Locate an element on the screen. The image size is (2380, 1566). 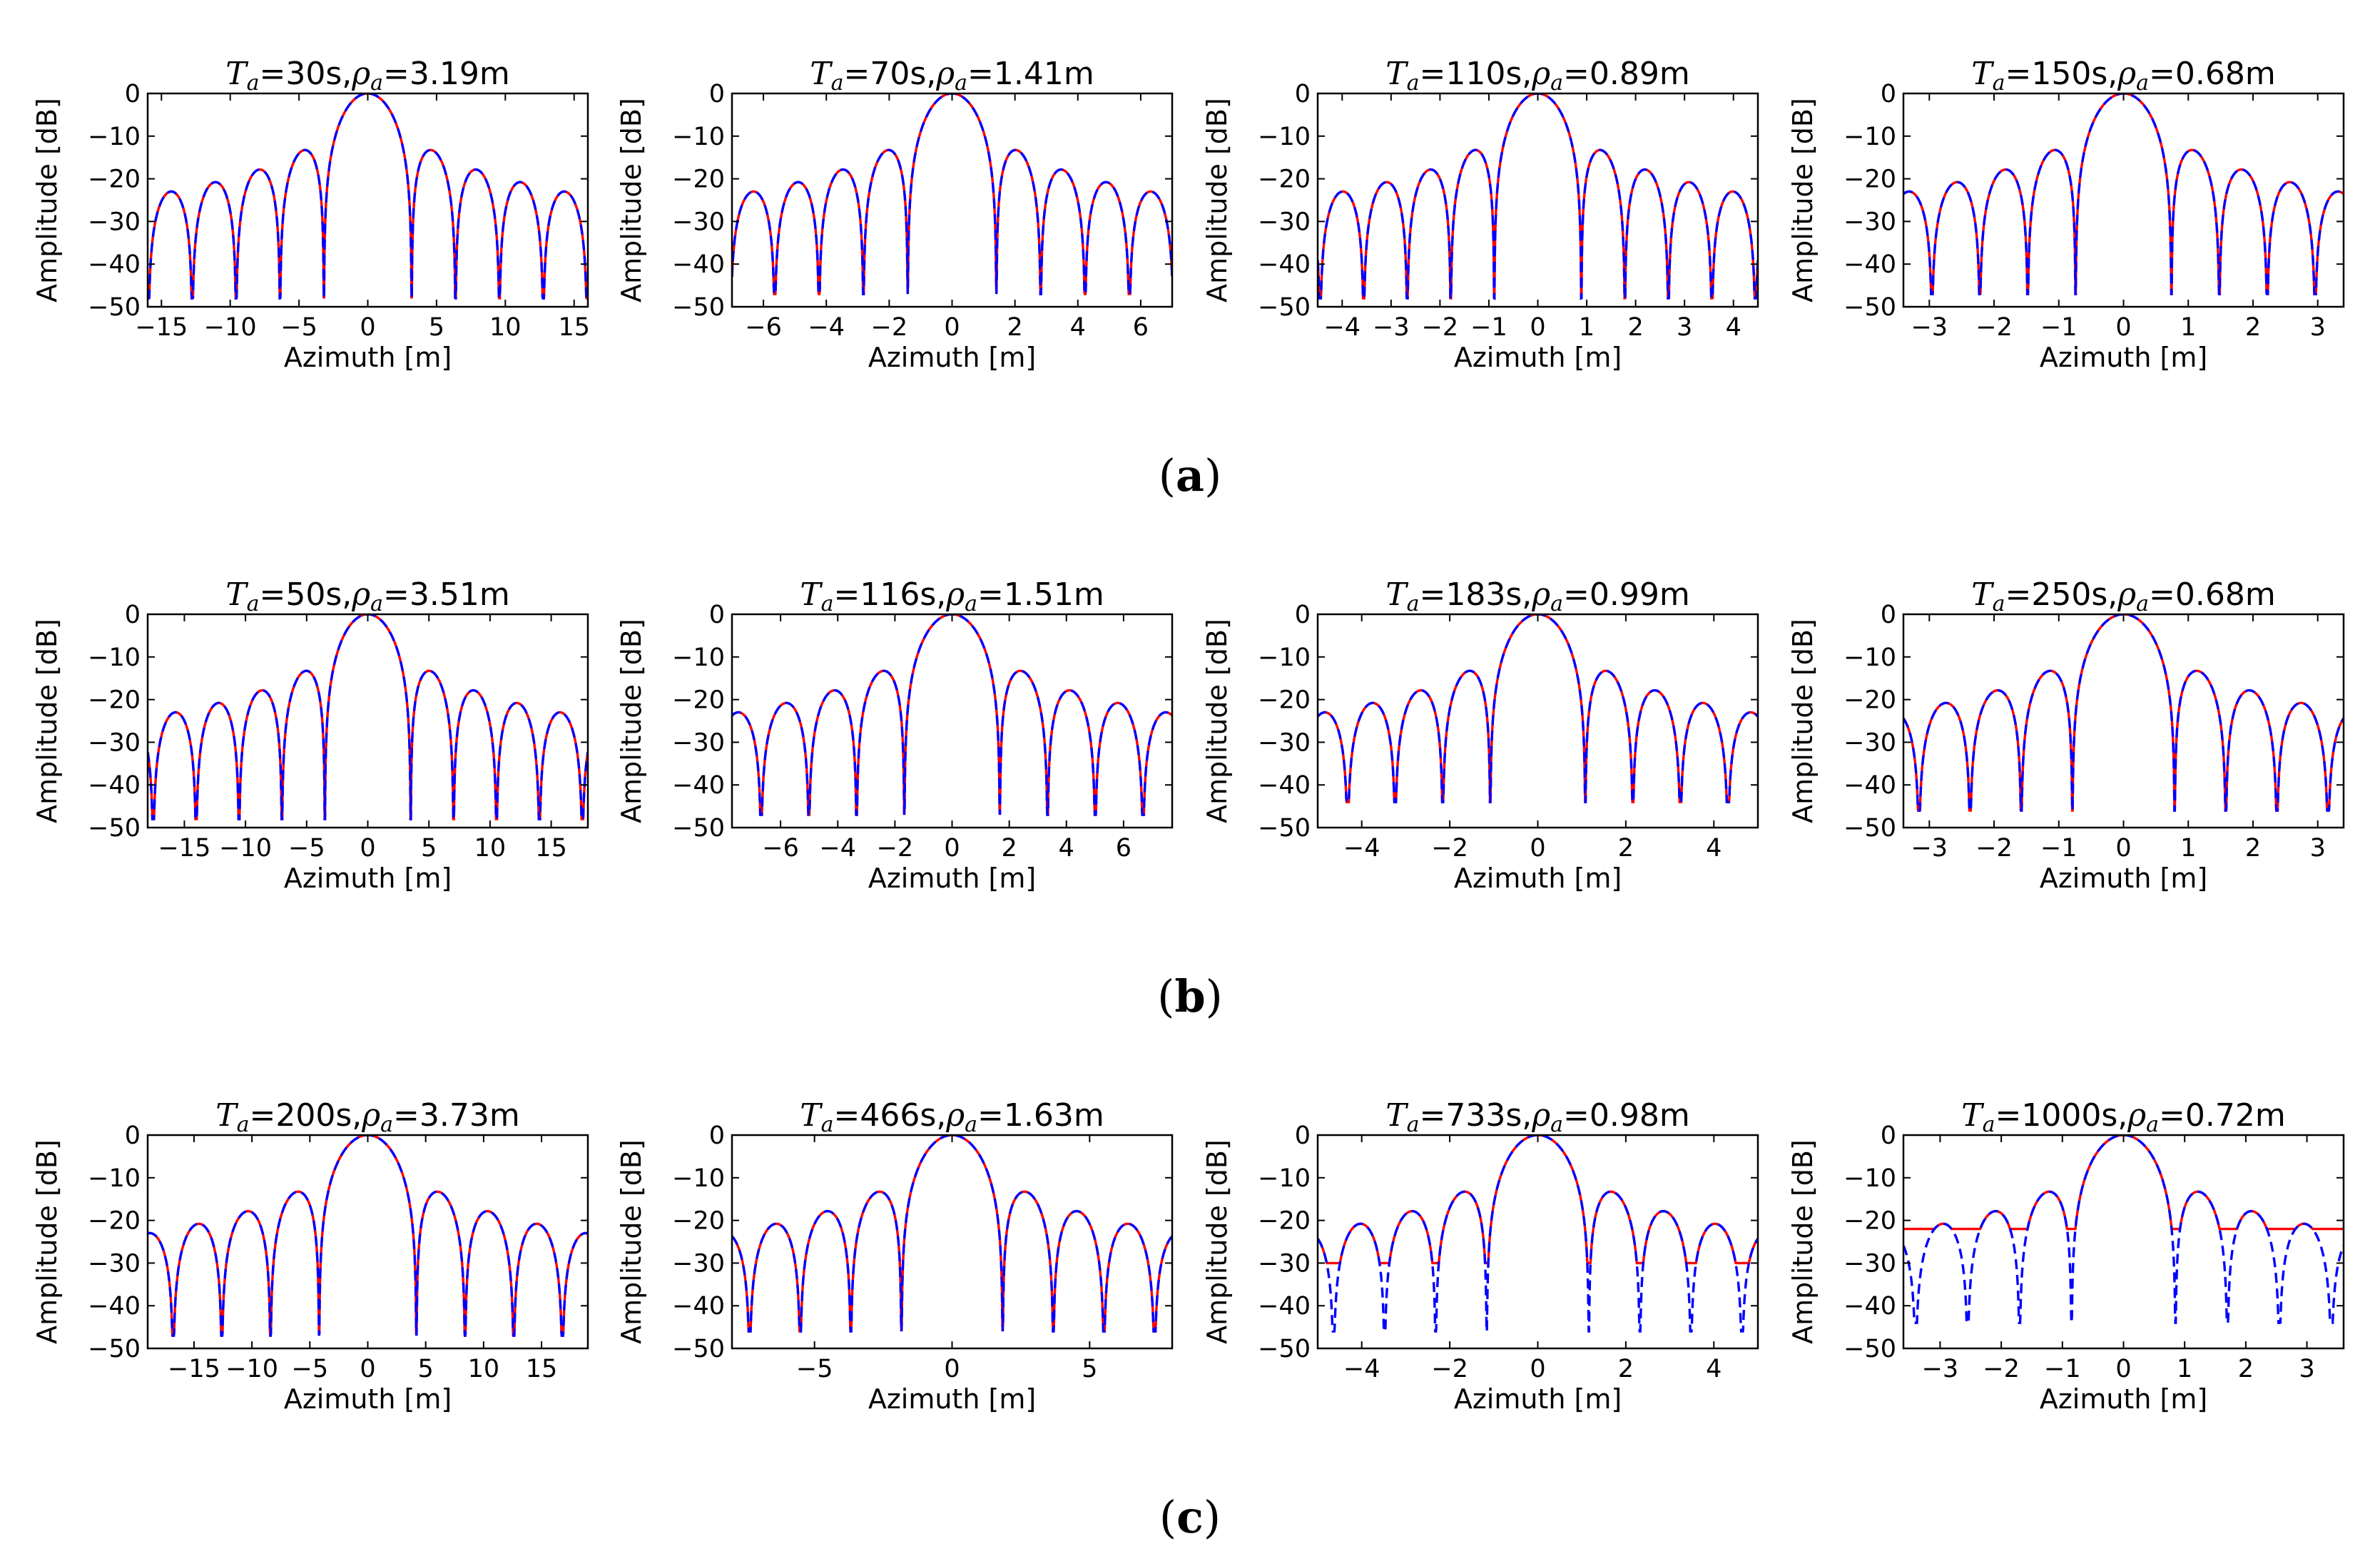
x-tick-label: 10 is located at coordinates (484, 1369).